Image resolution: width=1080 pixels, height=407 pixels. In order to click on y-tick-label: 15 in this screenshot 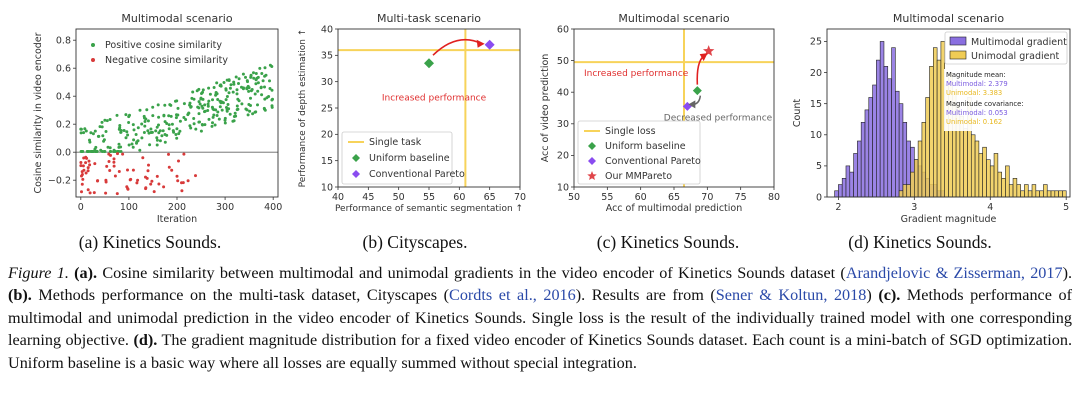, I will do `click(327, 161)`.